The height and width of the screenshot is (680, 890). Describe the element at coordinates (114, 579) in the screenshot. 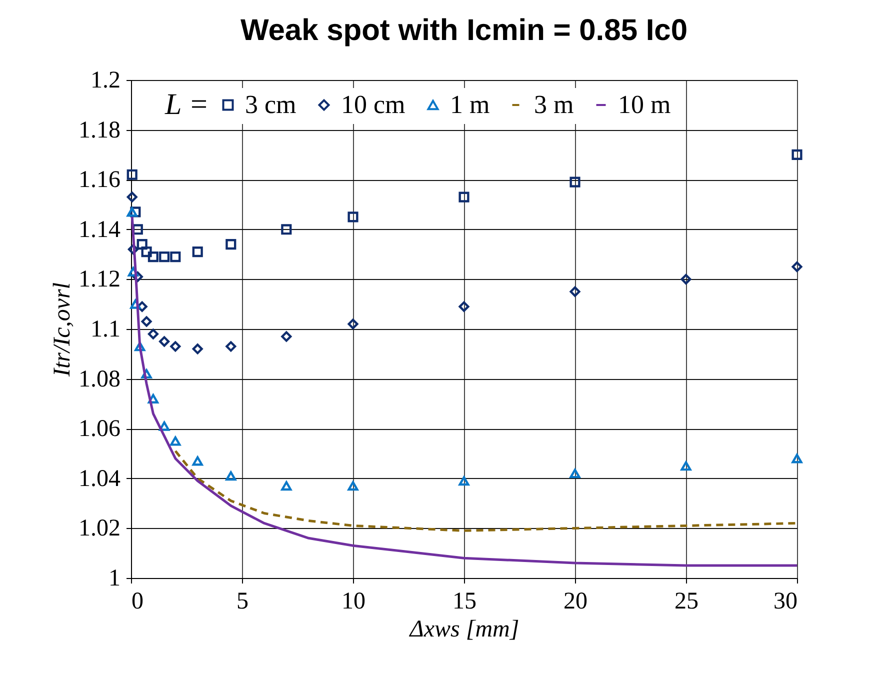

I see `y-tick-label: 1` at that location.